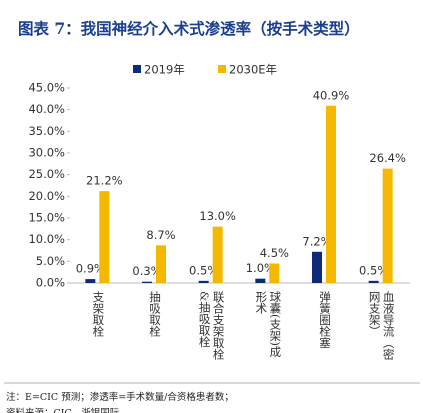 The width and height of the screenshot is (423, 413). What do you see at coordinates (253, 70) in the screenshot?
I see `legend-label: 2030E年` at bounding box center [253, 70].